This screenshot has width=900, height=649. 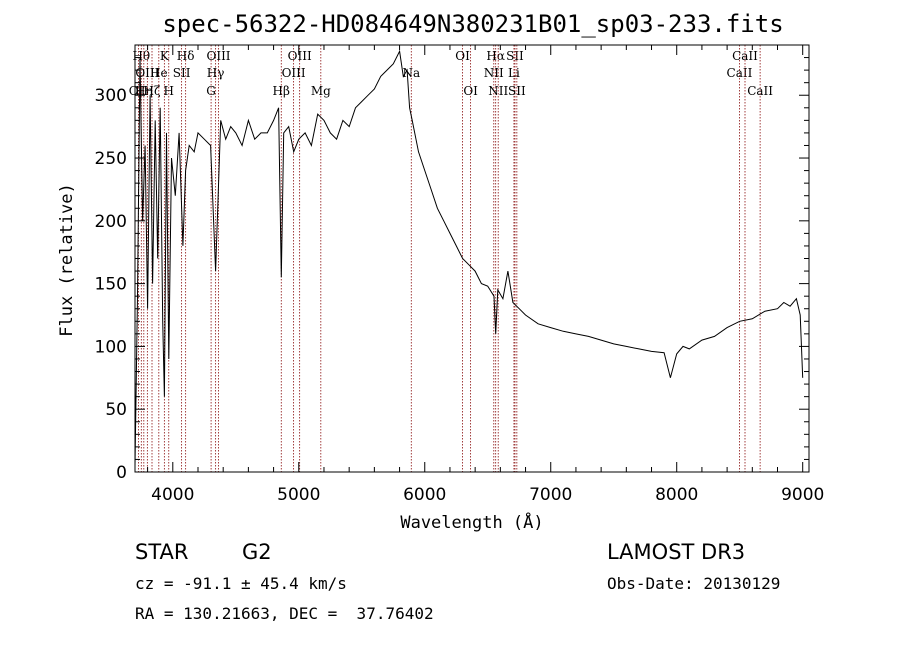 I want to click on line-label-3: OIII, so click(x=147, y=73).